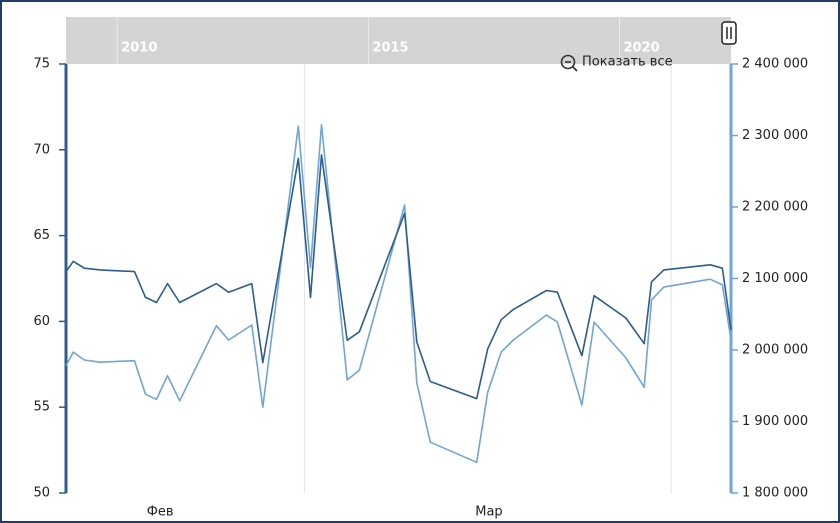 The width and height of the screenshot is (840, 523). Describe the element at coordinates (398, 40) in the screenshot. I see `navigator-band` at that location.